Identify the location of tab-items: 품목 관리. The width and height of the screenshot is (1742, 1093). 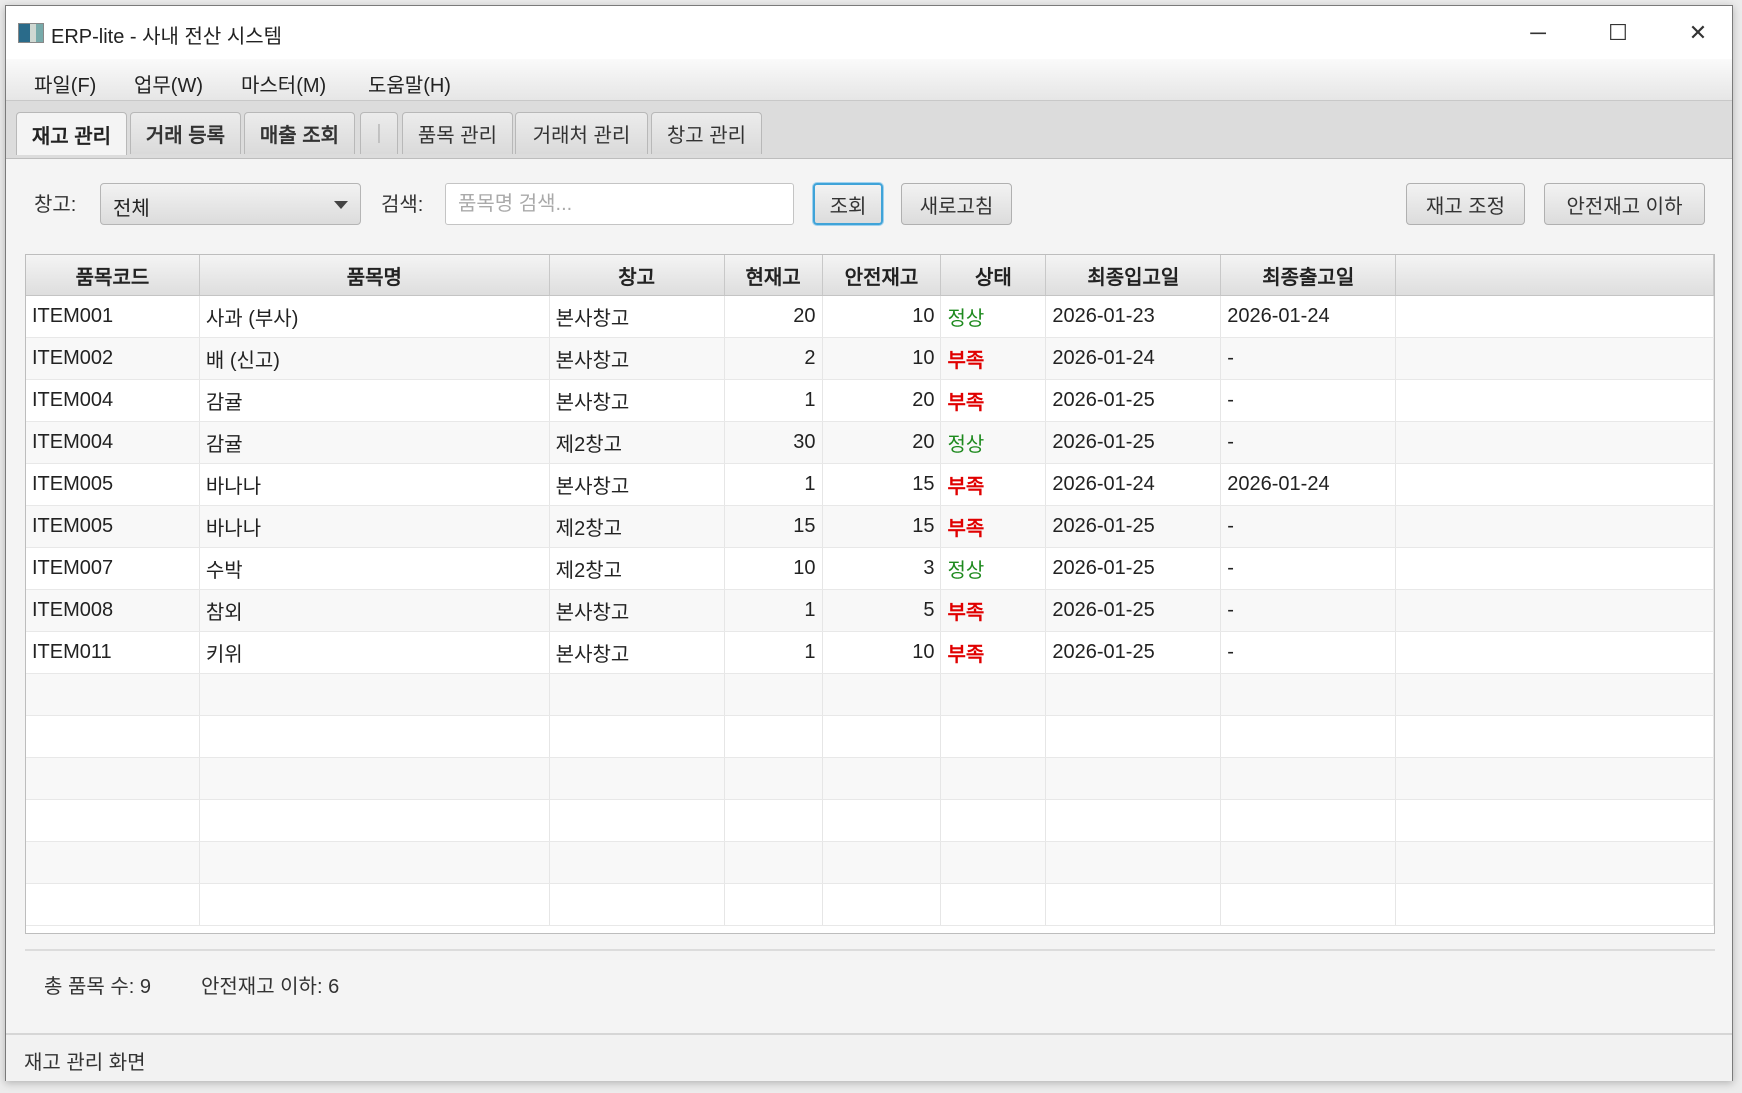
(457, 133).